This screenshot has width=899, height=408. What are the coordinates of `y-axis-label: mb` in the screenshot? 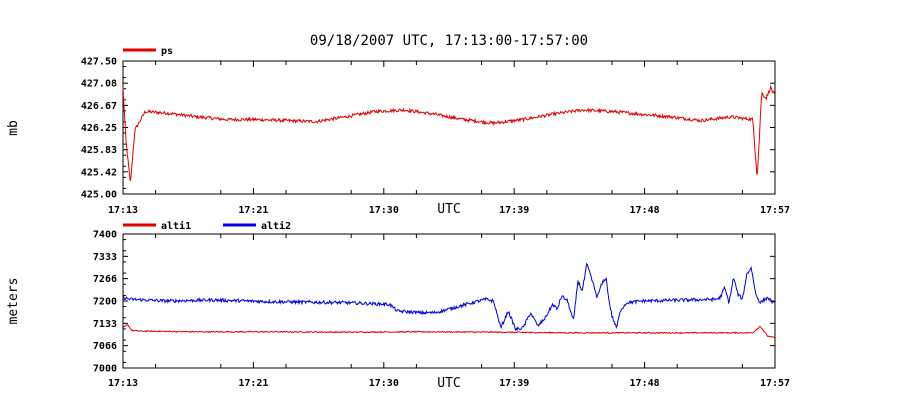 It's located at (13, 128).